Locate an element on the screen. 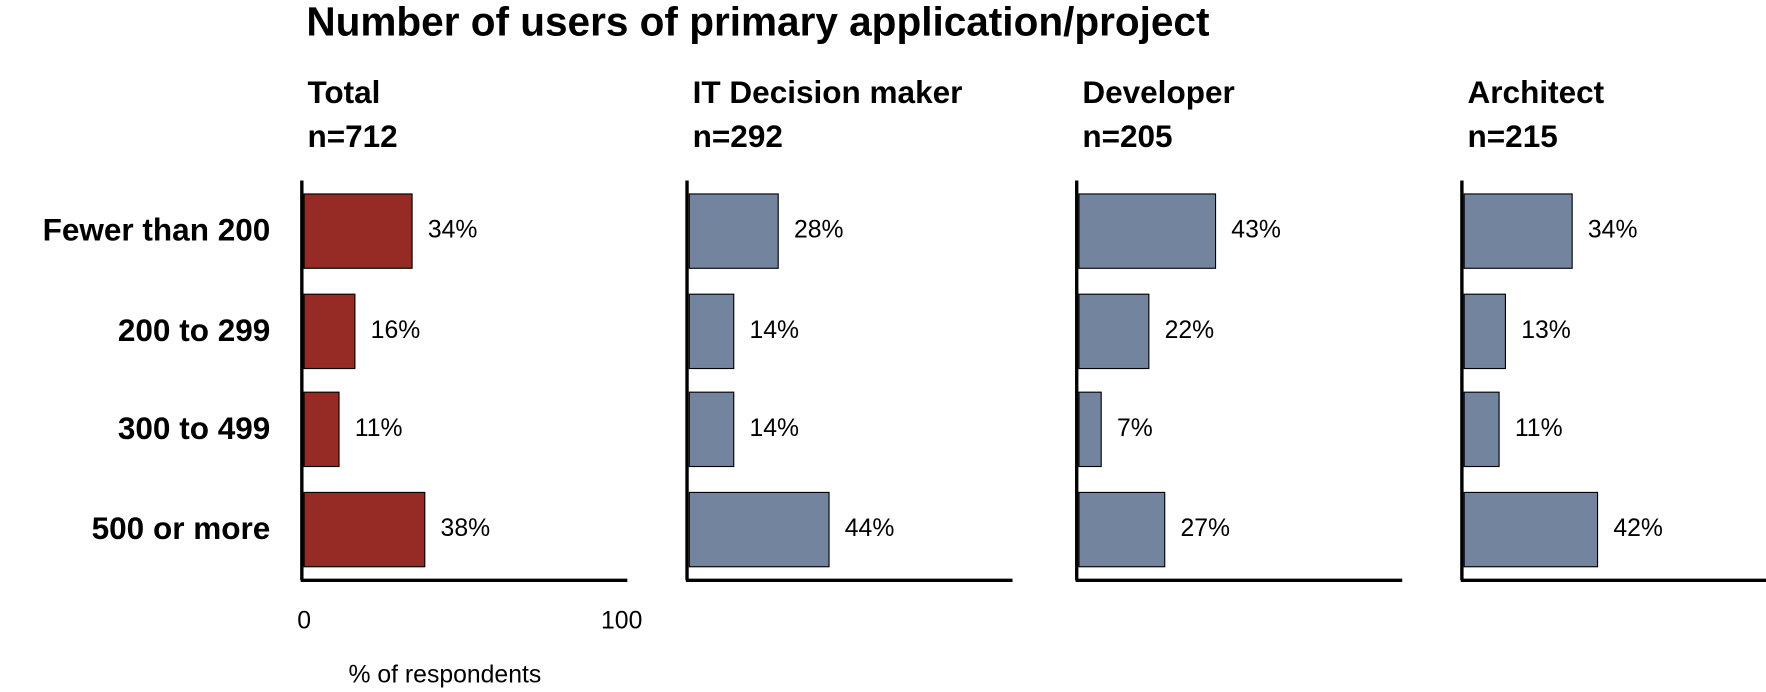 The height and width of the screenshot is (692, 1766). panel-subtitle: n=292 is located at coordinates (738, 136).